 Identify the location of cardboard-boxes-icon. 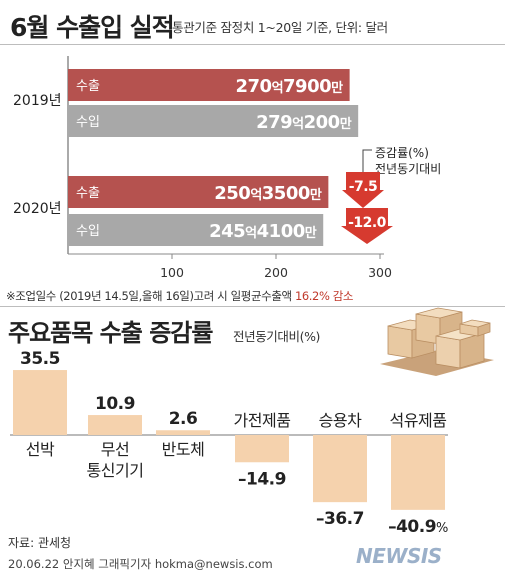
(437, 341).